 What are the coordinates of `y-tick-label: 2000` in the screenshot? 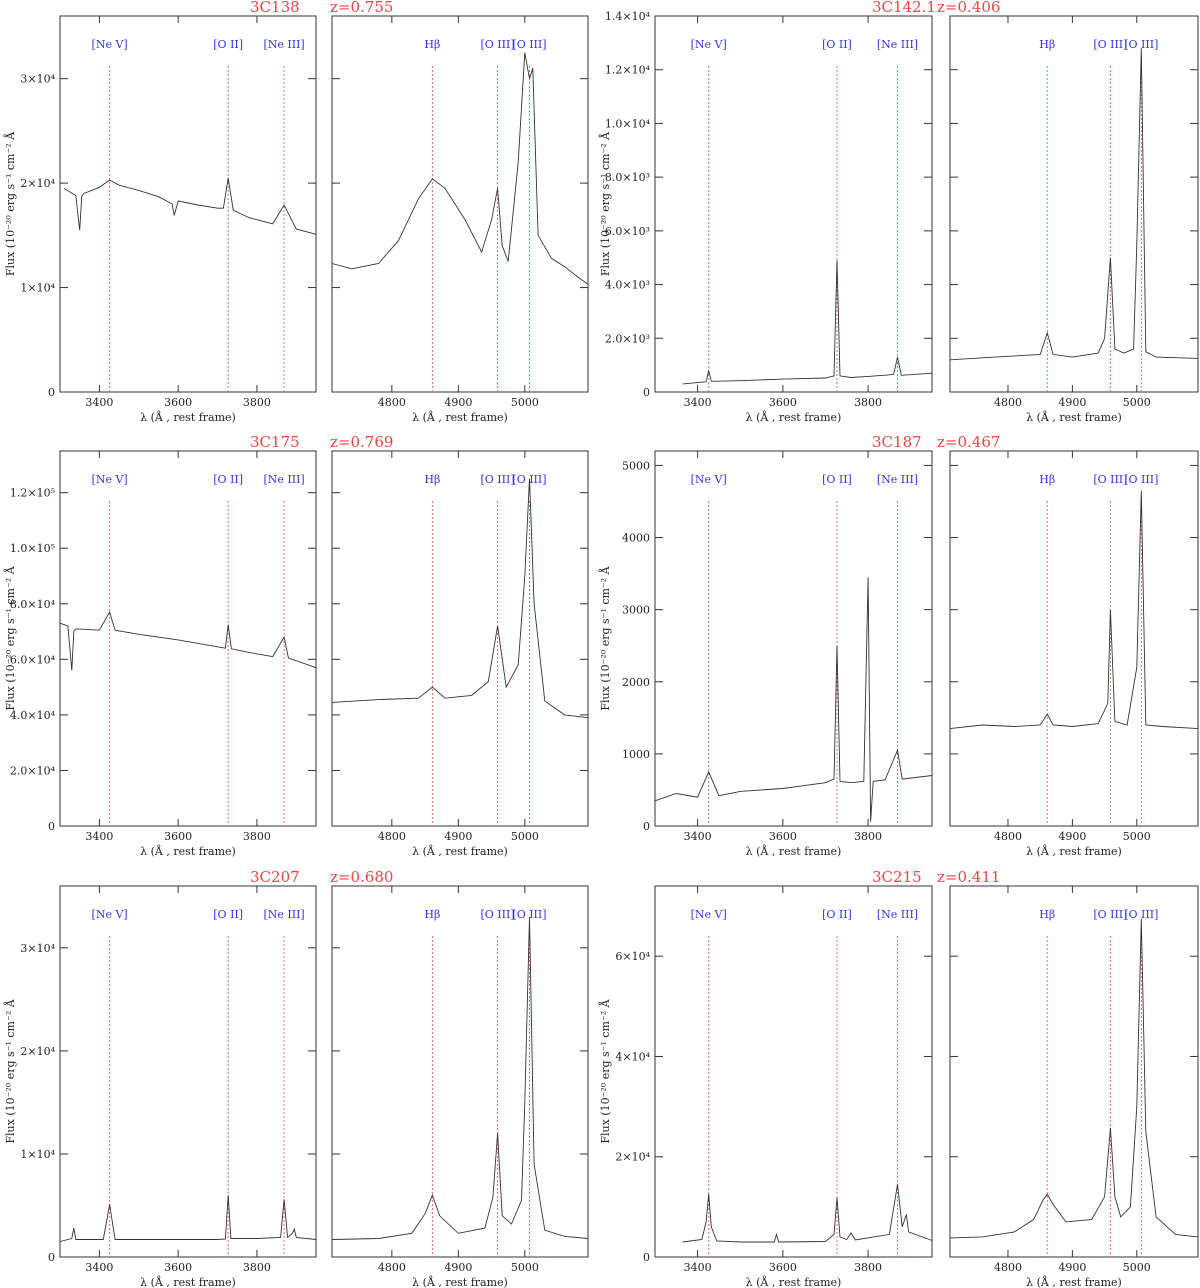 It's located at (636, 682).